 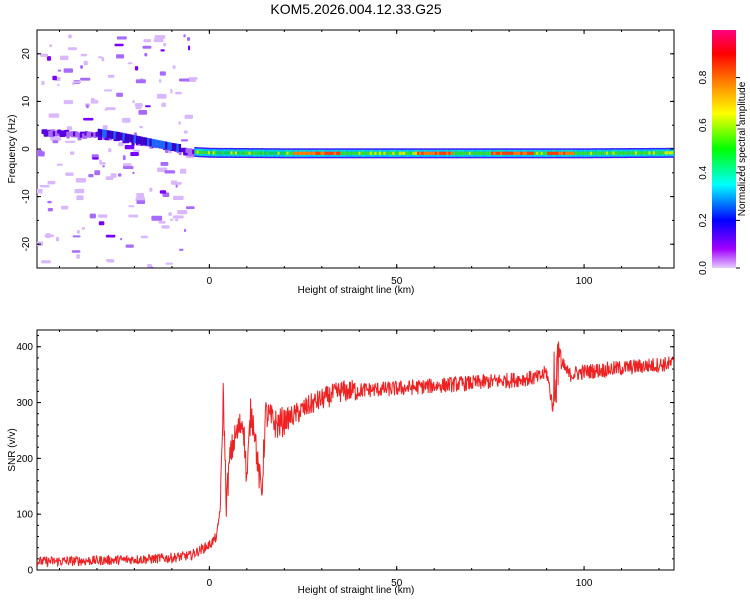 What do you see at coordinates (26, 196) in the screenshot?
I see `y-tick-label: -10` at bounding box center [26, 196].